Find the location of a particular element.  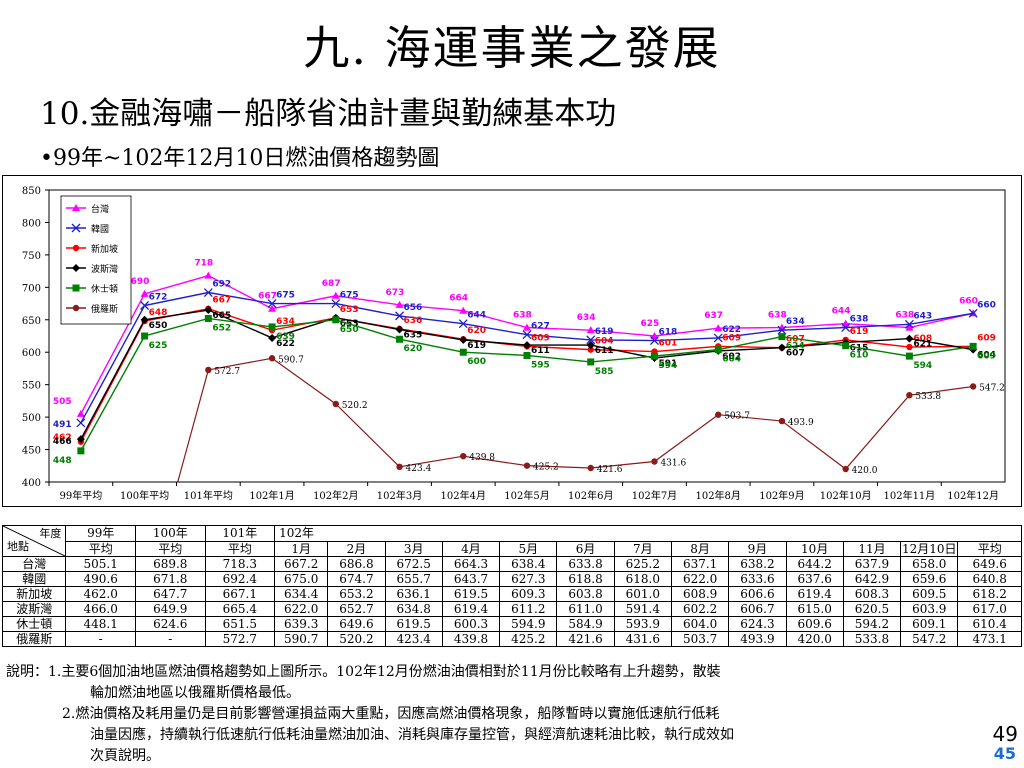

legend-label: 波斯灣 is located at coordinates (104, 269).